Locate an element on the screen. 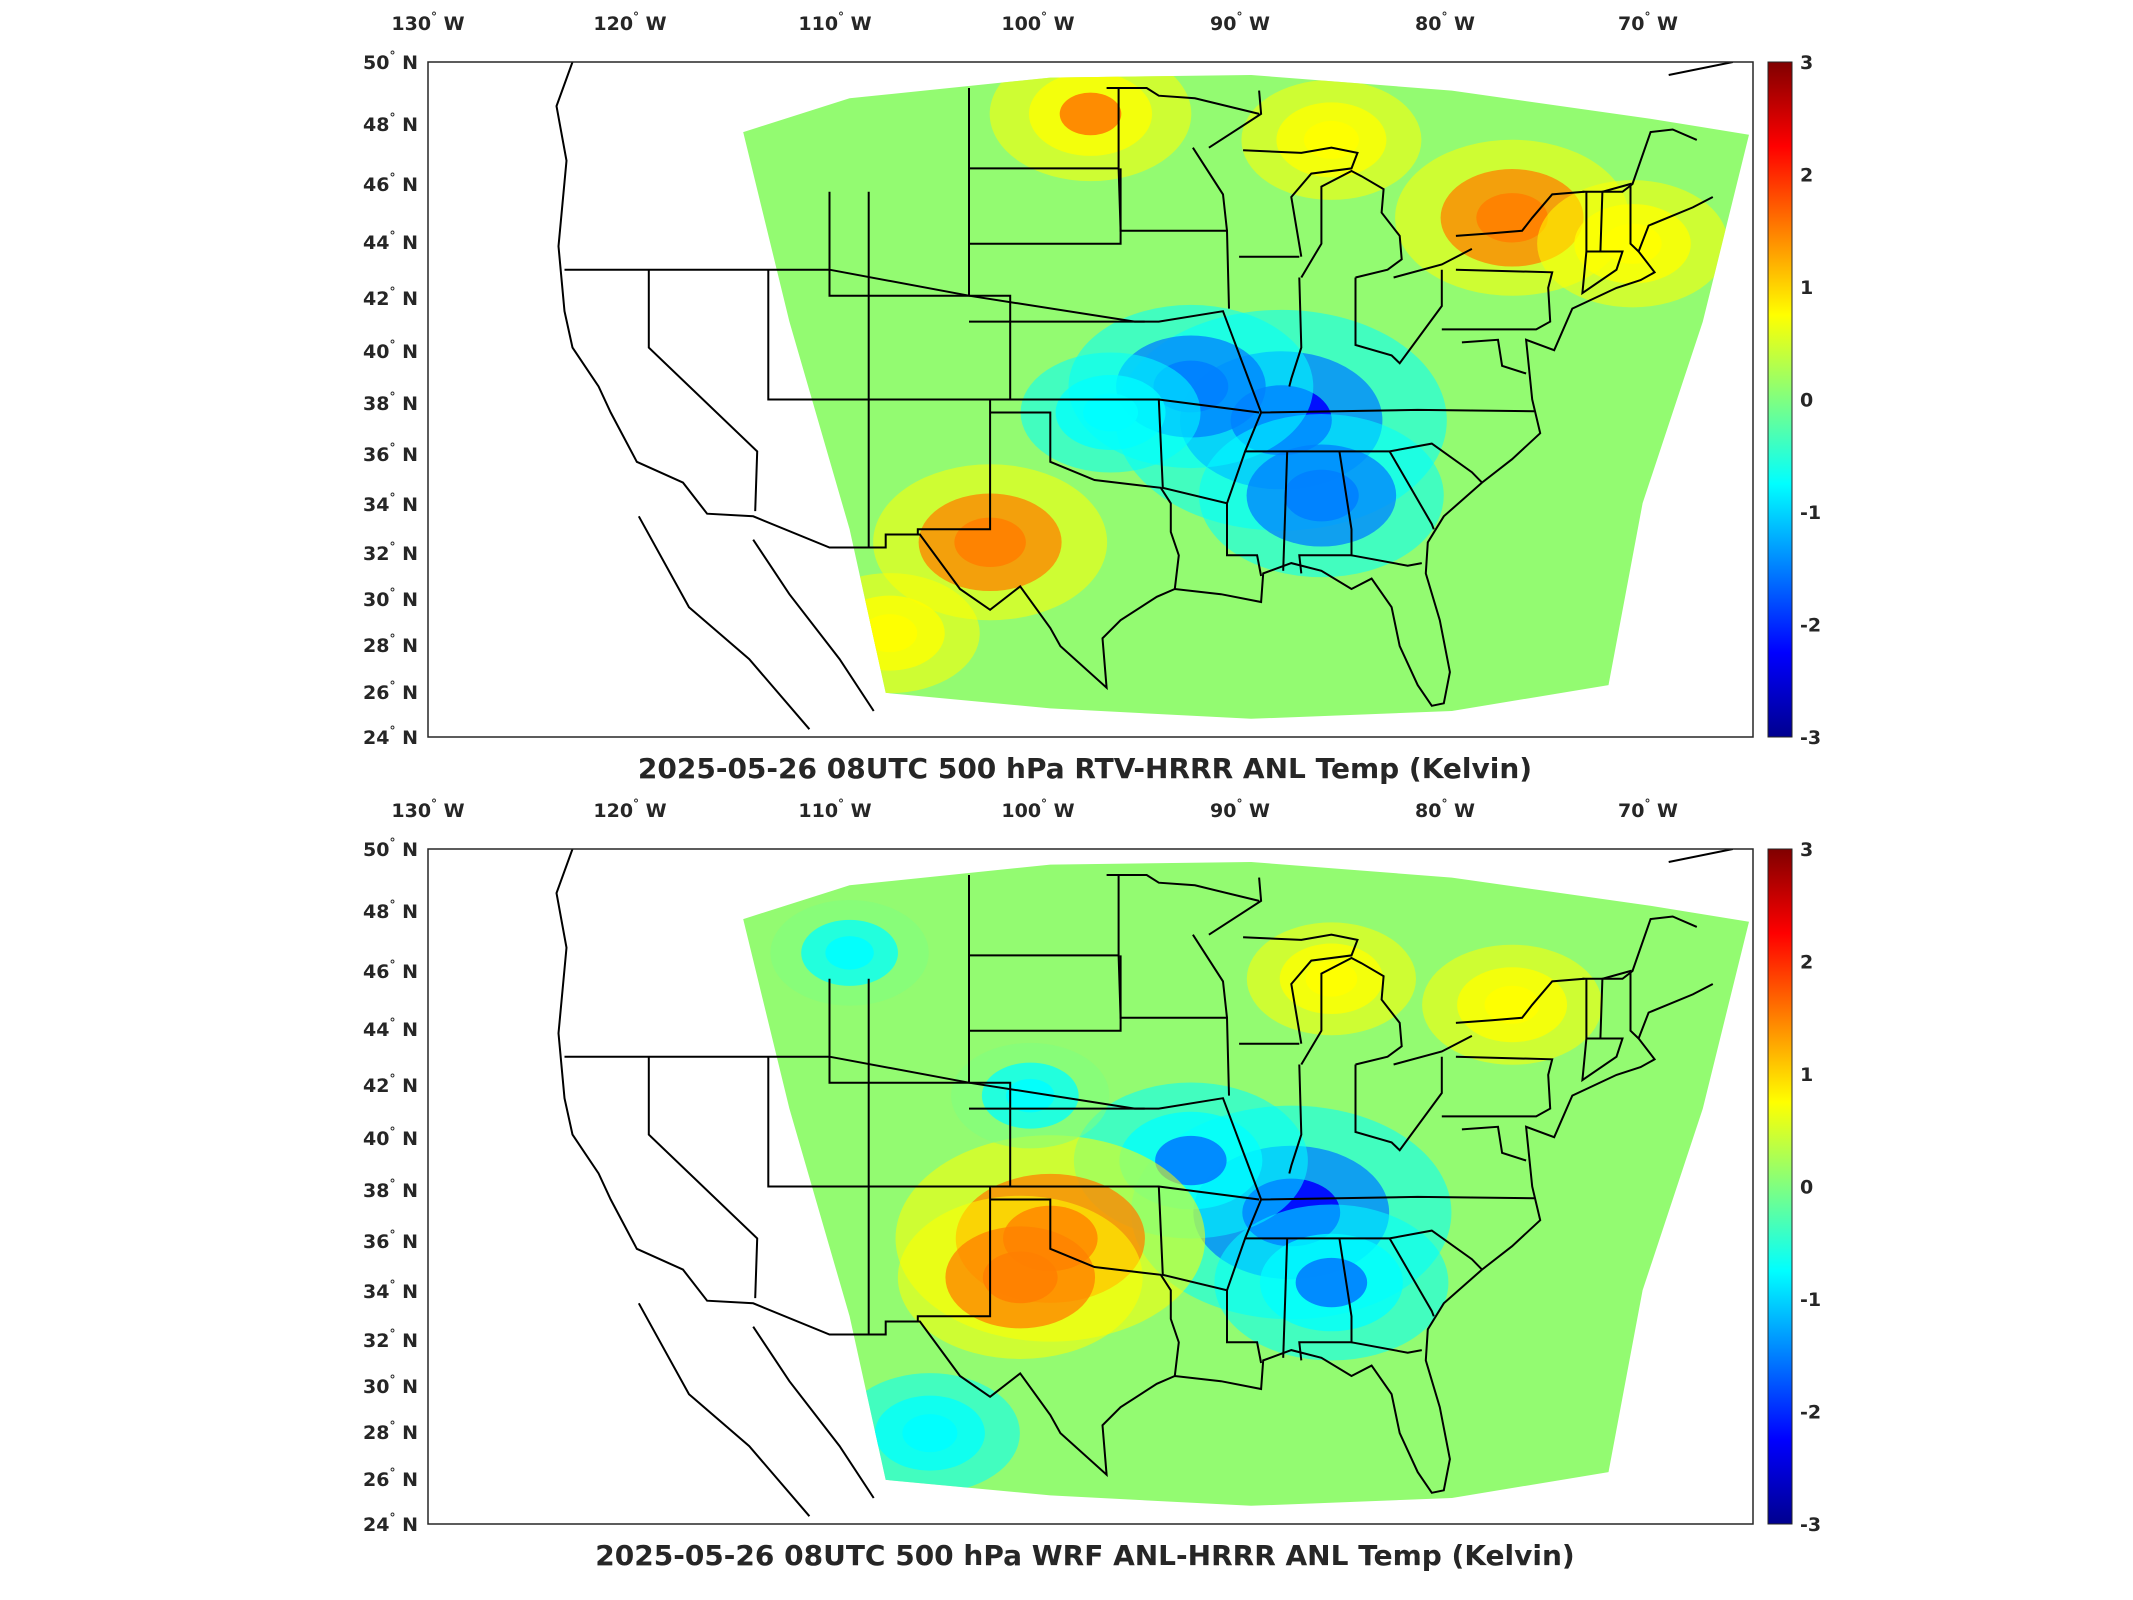 The image size is (2133, 1600). colorbar-tick-labels: 3 2 1 0 -1 -2 -3 is located at coordinates (1810, 400).